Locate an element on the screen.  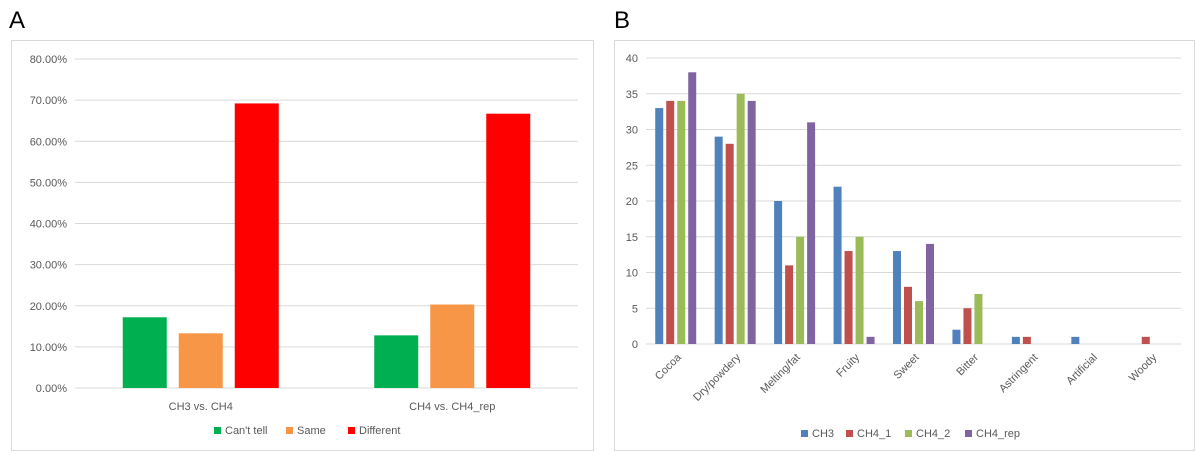
legend-label: CH4_2 is located at coordinates (933, 434).